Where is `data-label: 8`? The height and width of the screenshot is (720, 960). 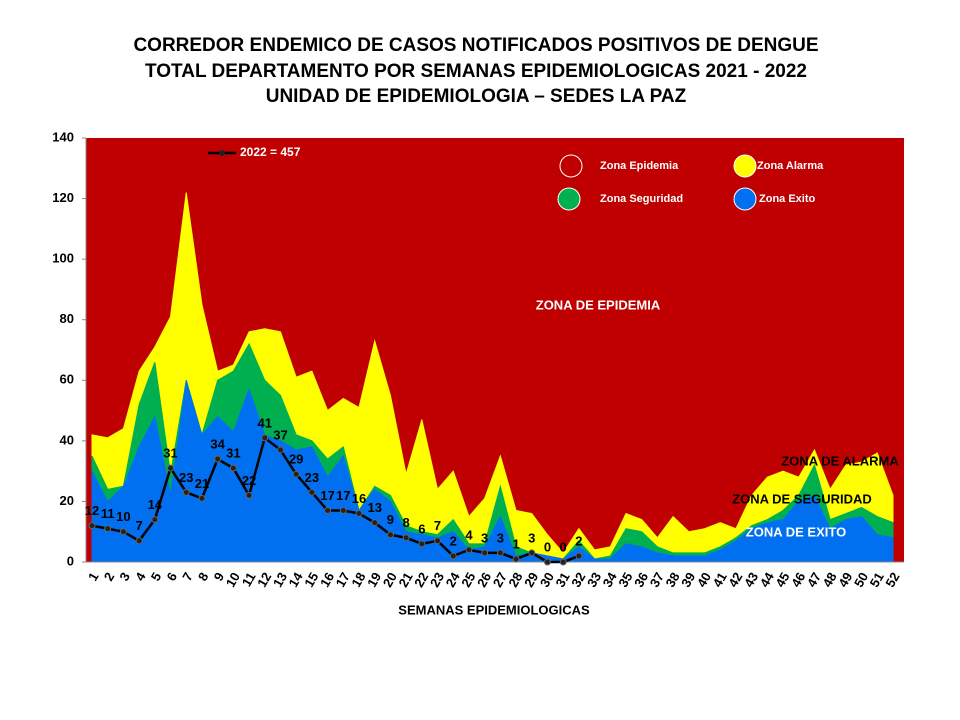 data-label: 8 is located at coordinates (406, 522).